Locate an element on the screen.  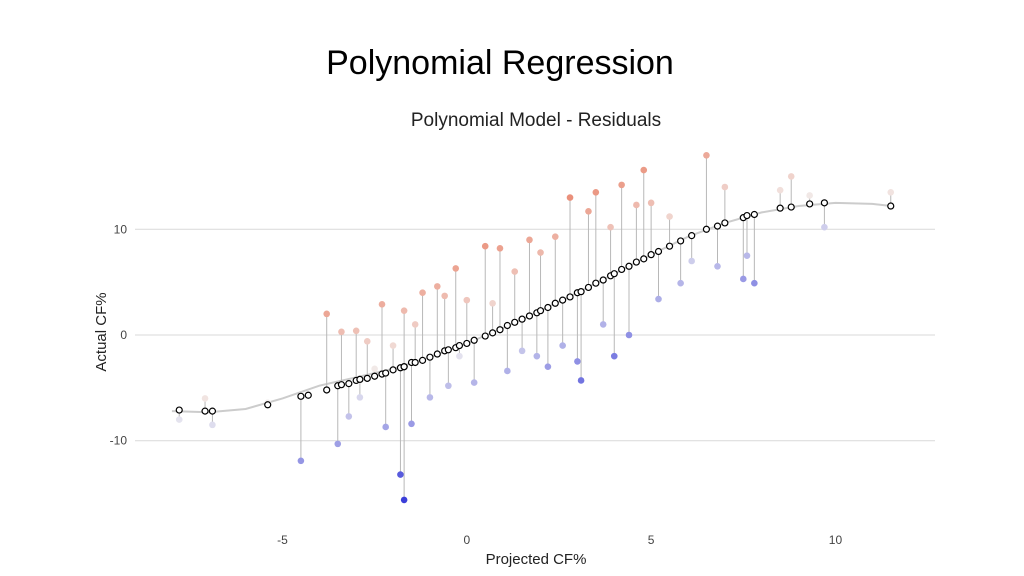
y-tick-label: 0 is located at coordinates (123, 335).